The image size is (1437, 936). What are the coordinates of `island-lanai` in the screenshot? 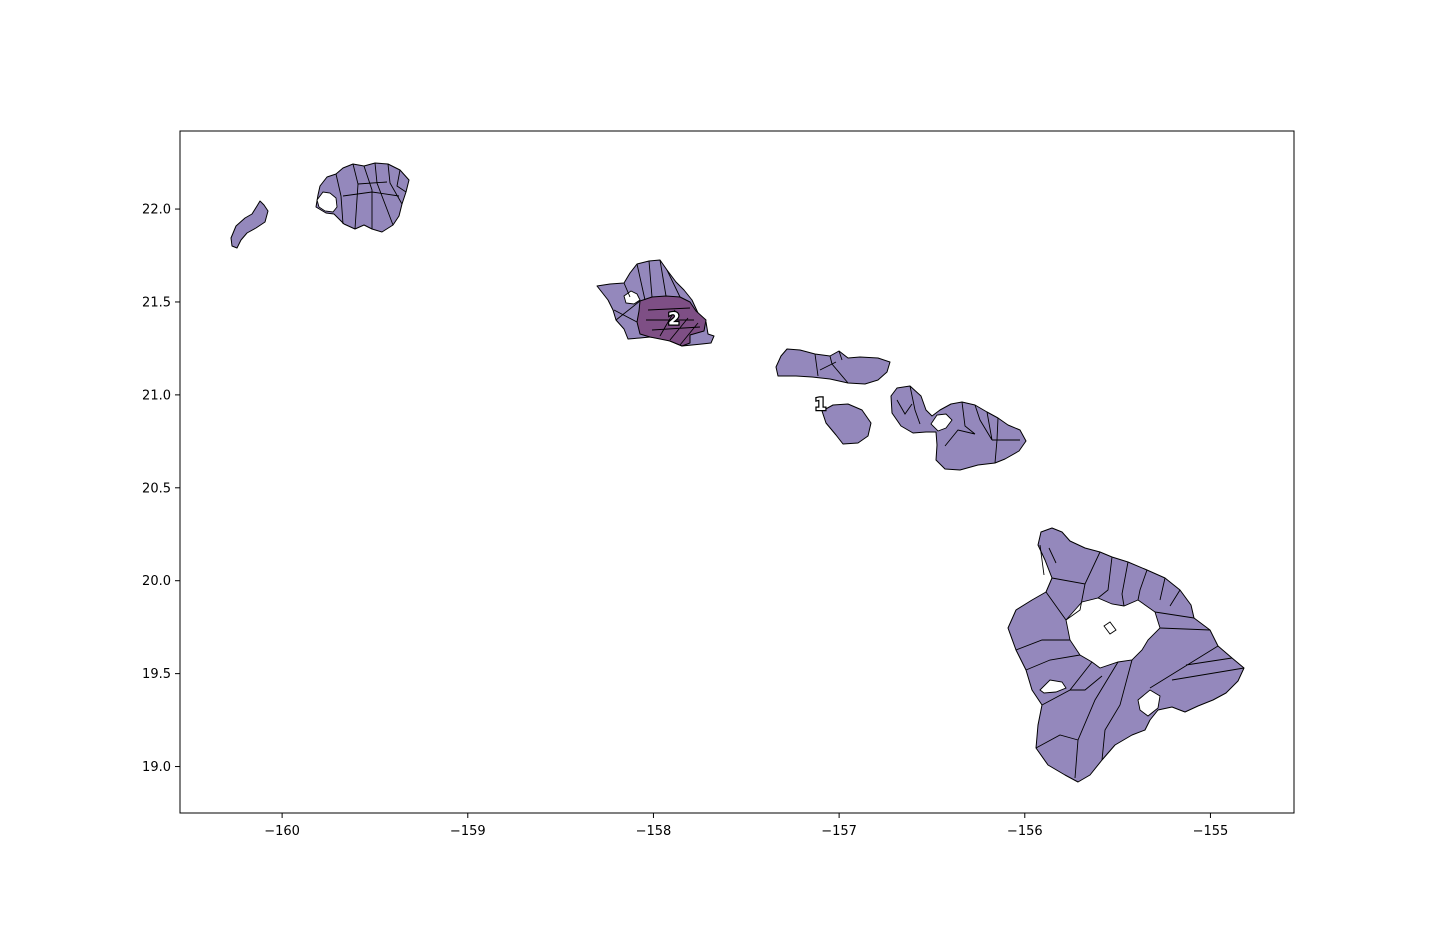 It's located at (846, 424).